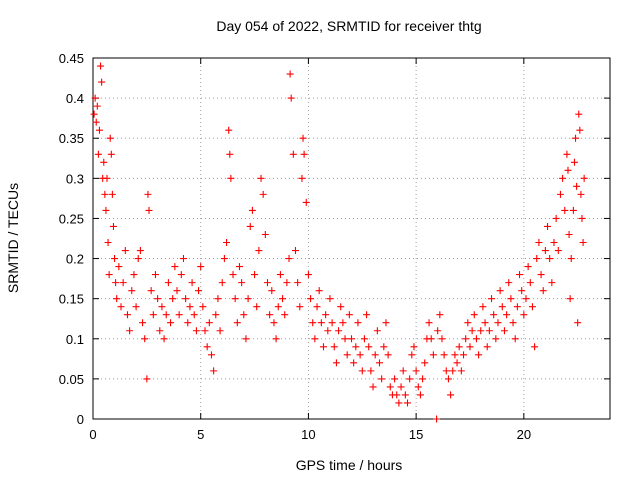 The image size is (640, 480). I want to click on x-axis-label: GPS time / hours, so click(349, 465).